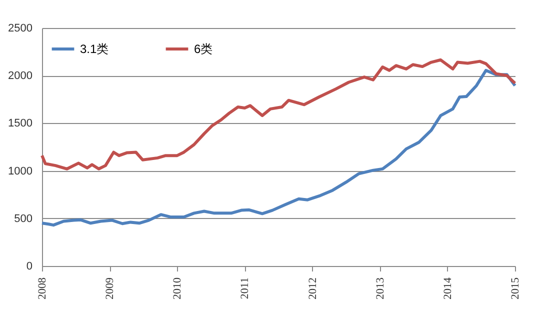 This screenshot has height=320, width=538. Describe the element at coordinates (203, 49) in the screenshot. I see `legend-label: 6类` at that location.